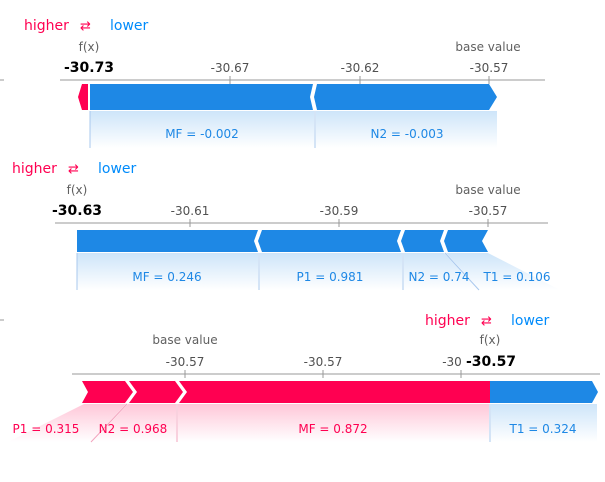 The width and height of the screenshot is (605, 482). Describe the element at coordinates (133, 429) in the screenshot. I see `feature-label-n2: N2 = 0.968` at that location.